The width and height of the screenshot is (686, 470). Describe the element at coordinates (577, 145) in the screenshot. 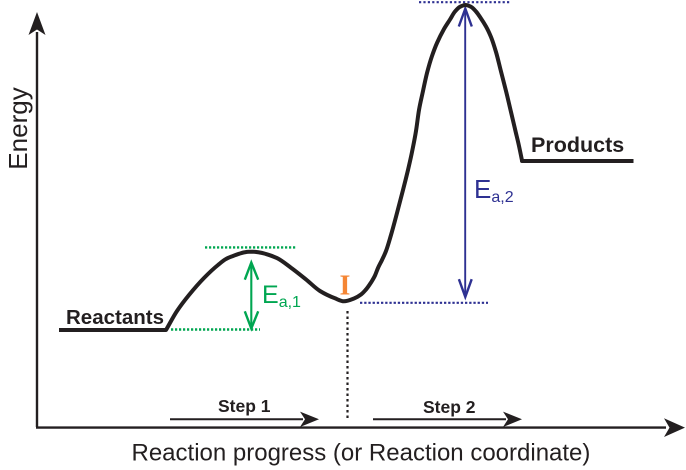

I see `svg-text: Products` at that location.